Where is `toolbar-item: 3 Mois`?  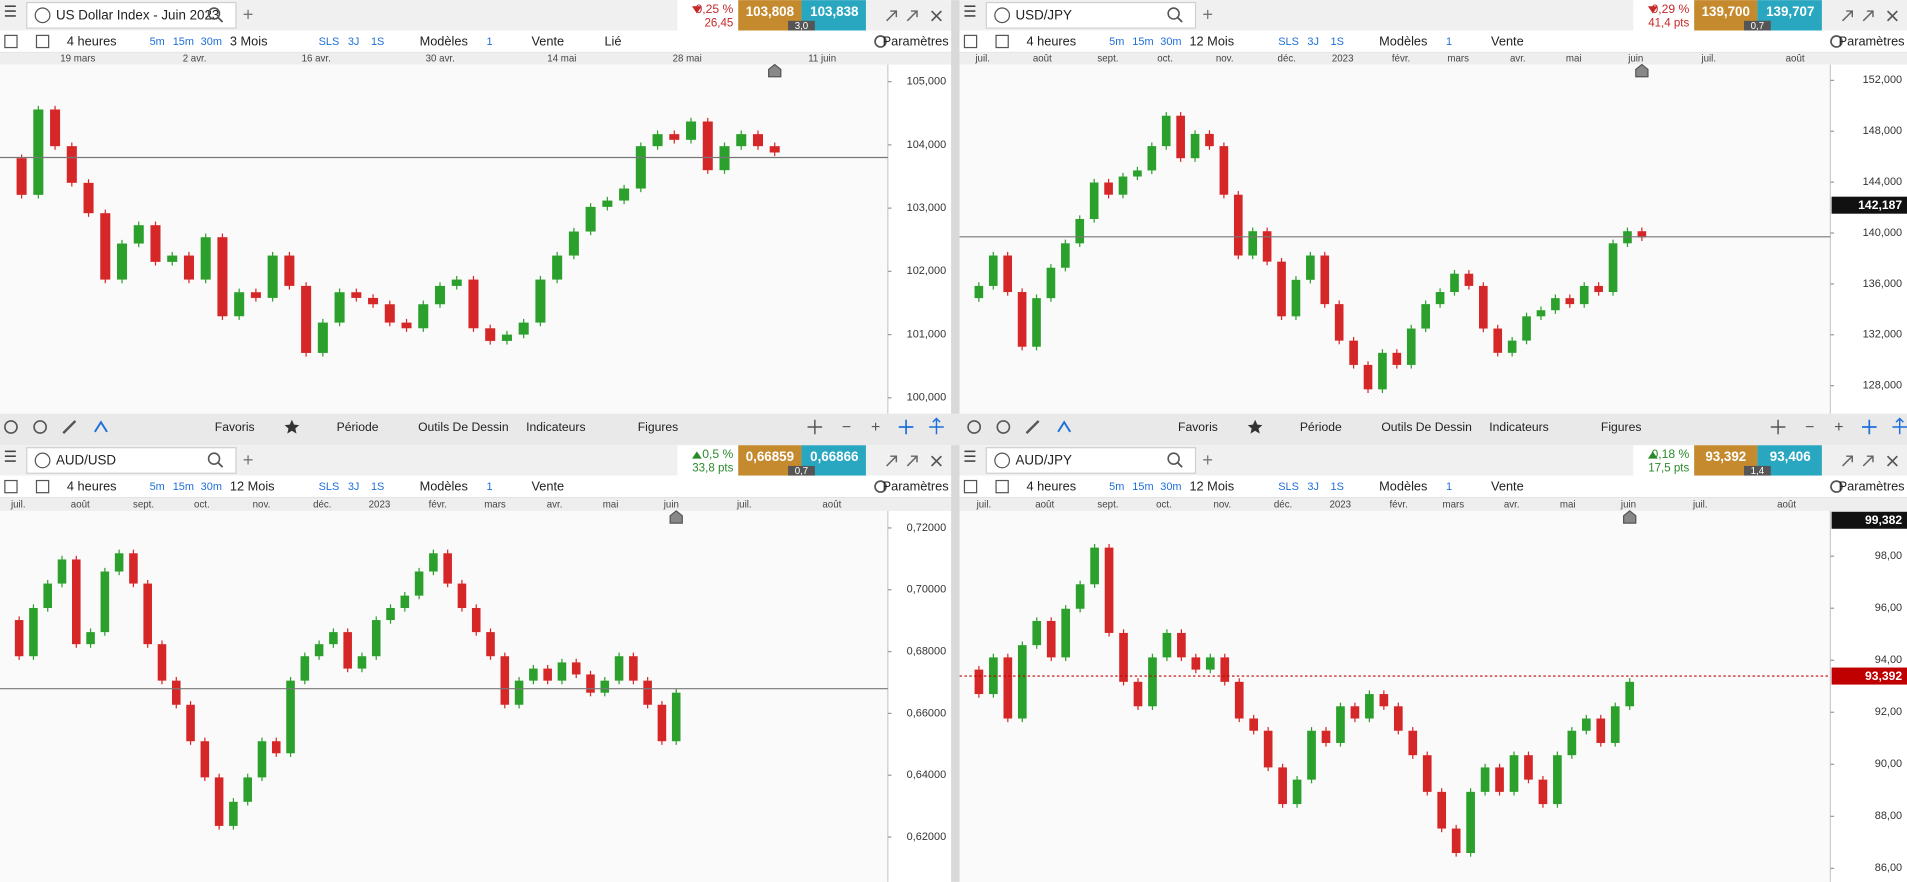 toolbar-item: 3 Mois is located at coordinates (249, 40).